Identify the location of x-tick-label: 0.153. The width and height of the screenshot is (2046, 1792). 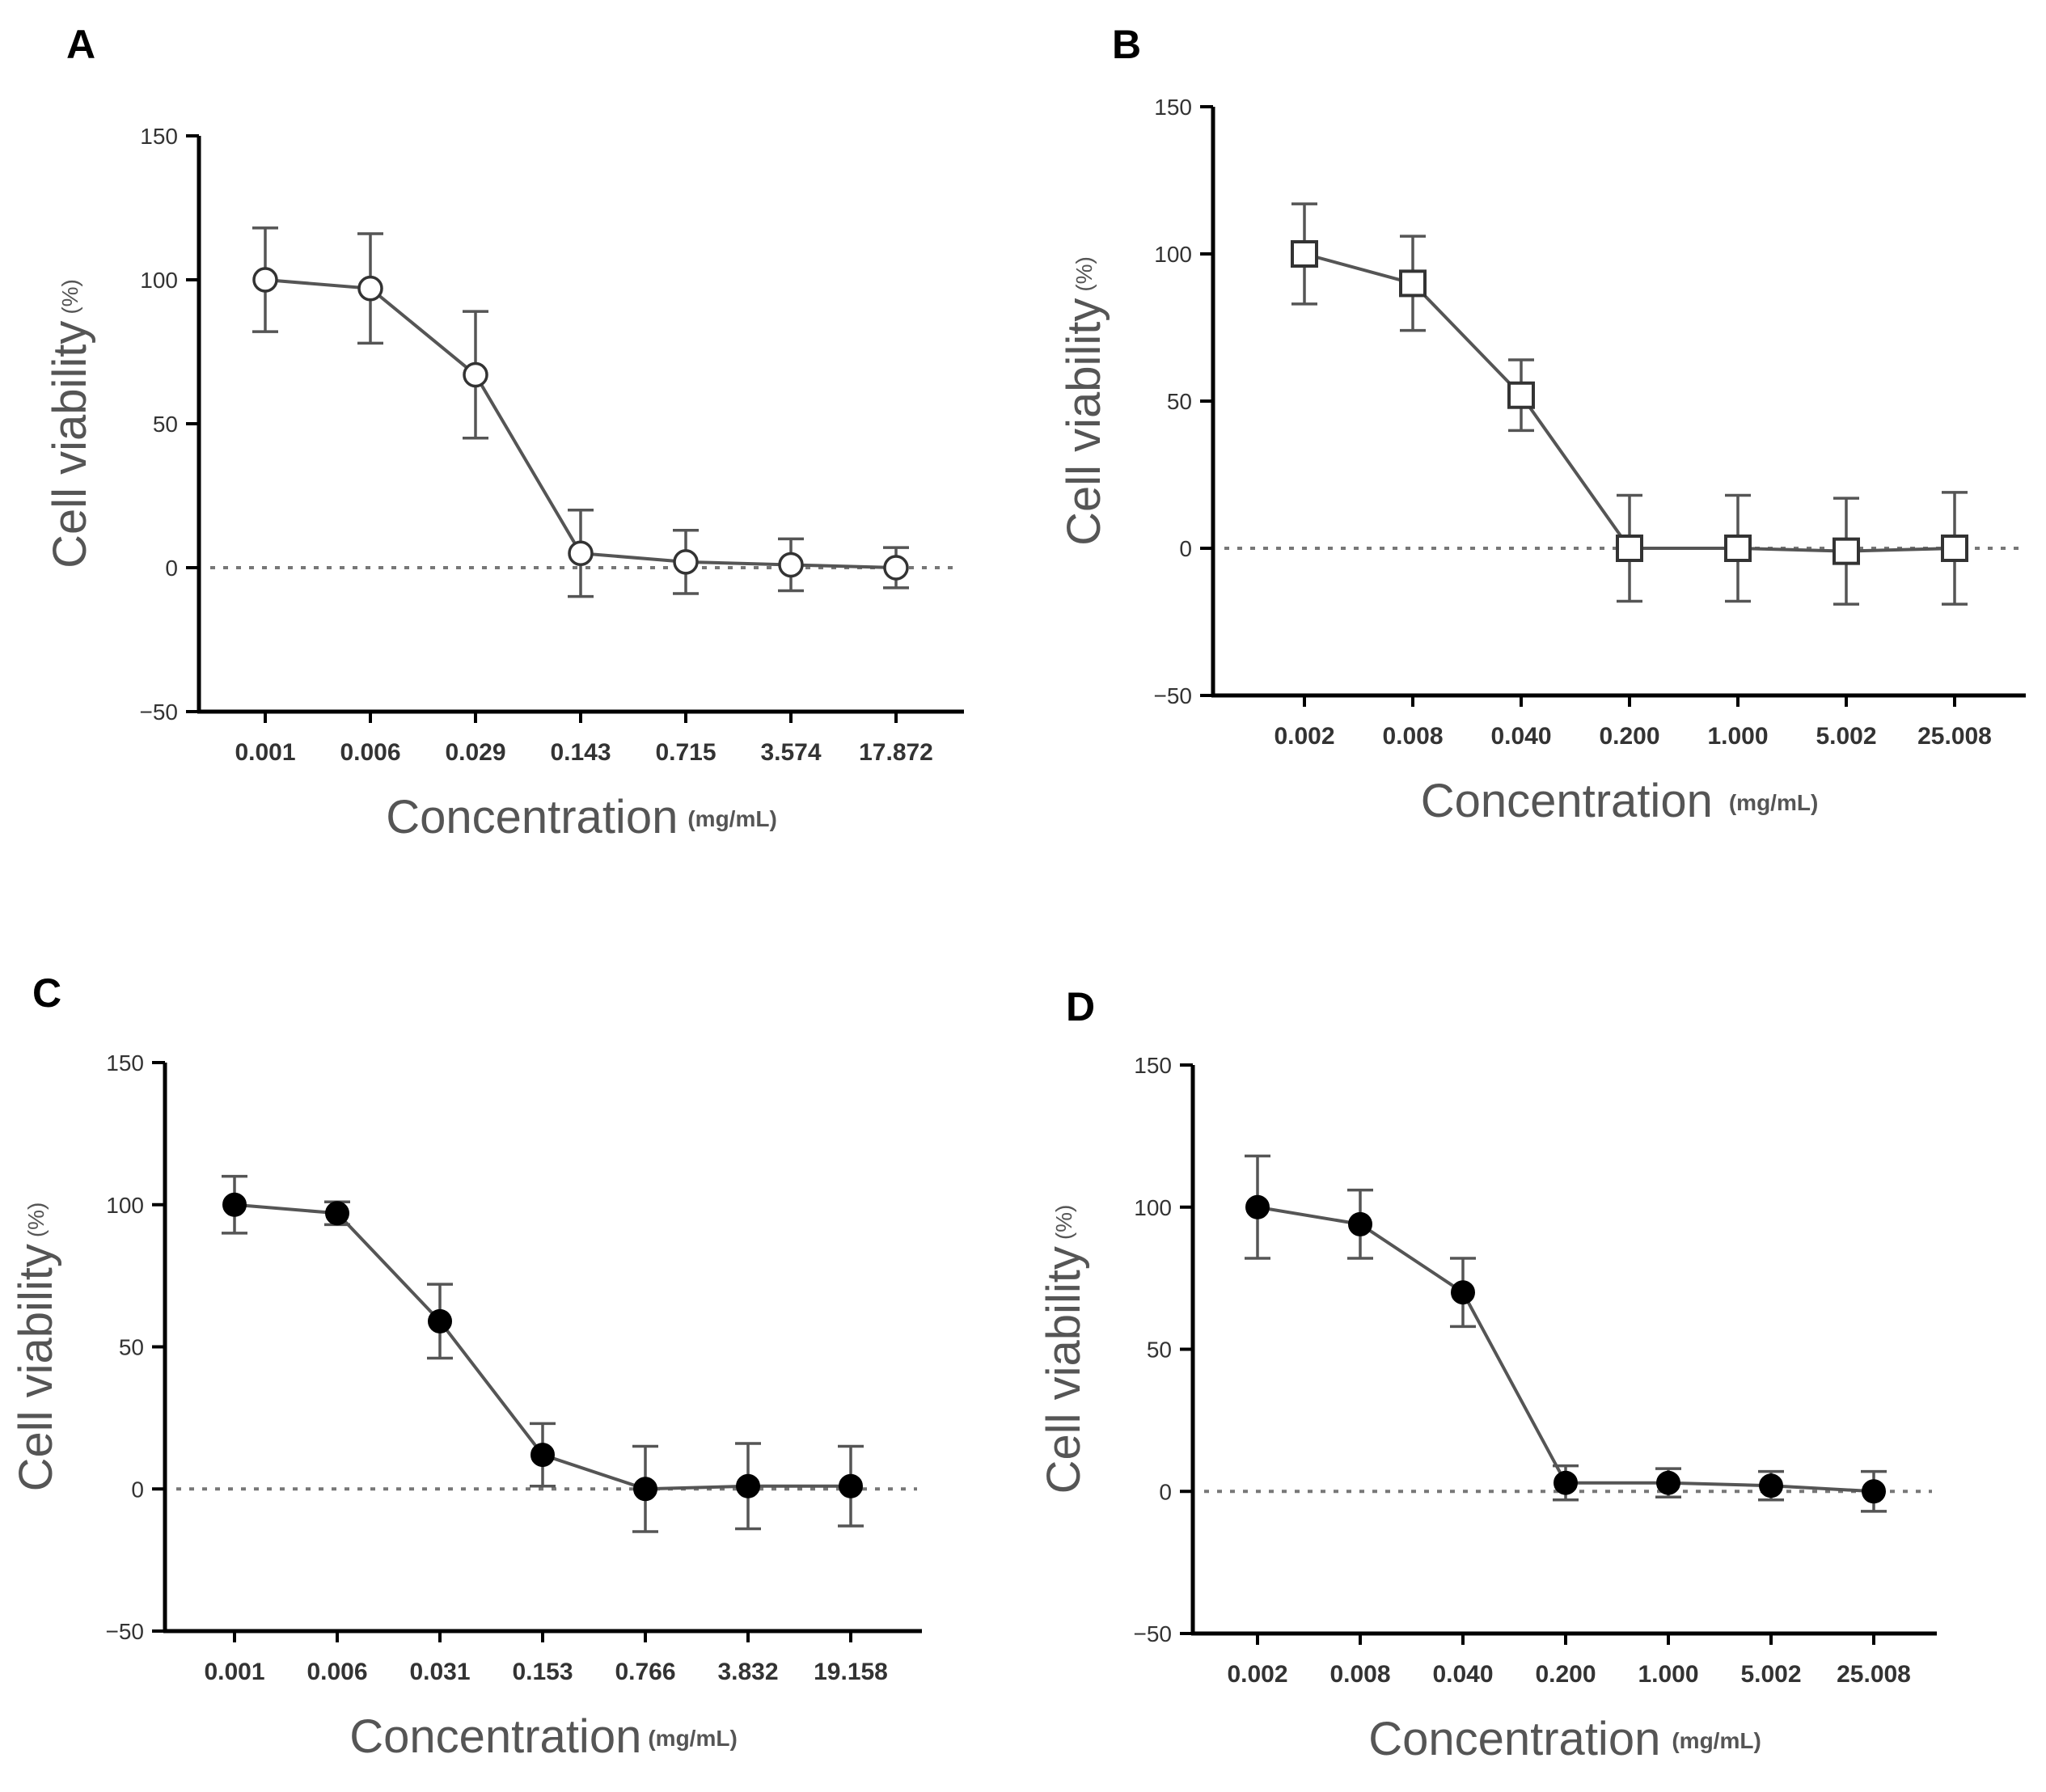
(542, 1672).